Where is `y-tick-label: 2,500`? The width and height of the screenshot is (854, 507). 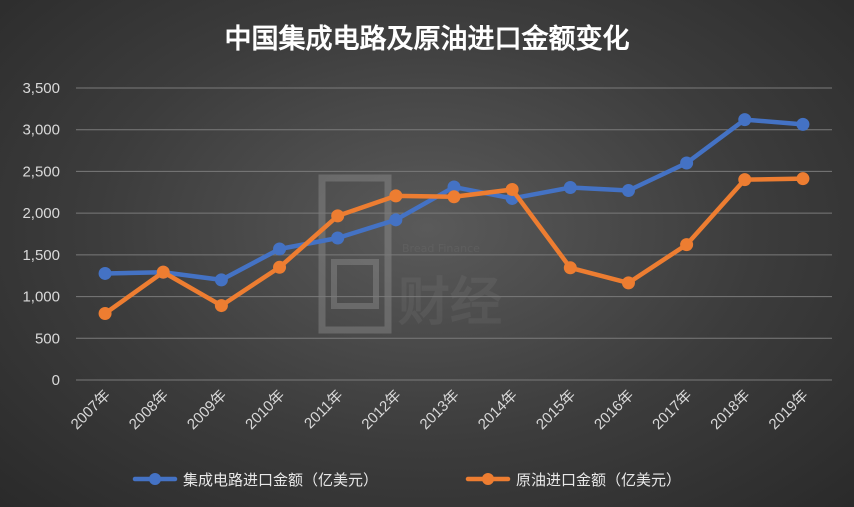 y-tick-label: 2,500 is located at coordinates (41, 171).